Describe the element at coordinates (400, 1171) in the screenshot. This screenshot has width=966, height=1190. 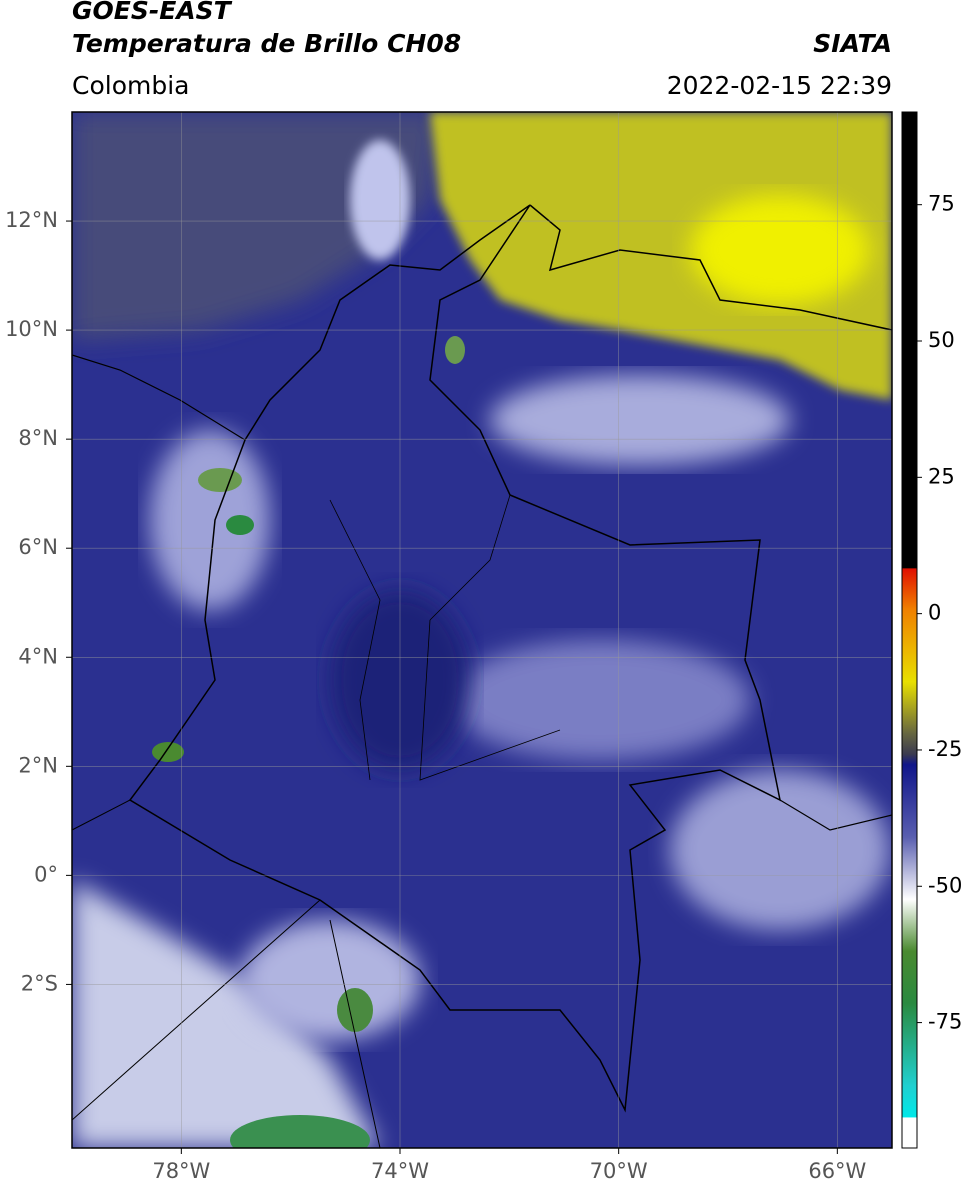
I see `x-tick-label: 74°W` at that location.